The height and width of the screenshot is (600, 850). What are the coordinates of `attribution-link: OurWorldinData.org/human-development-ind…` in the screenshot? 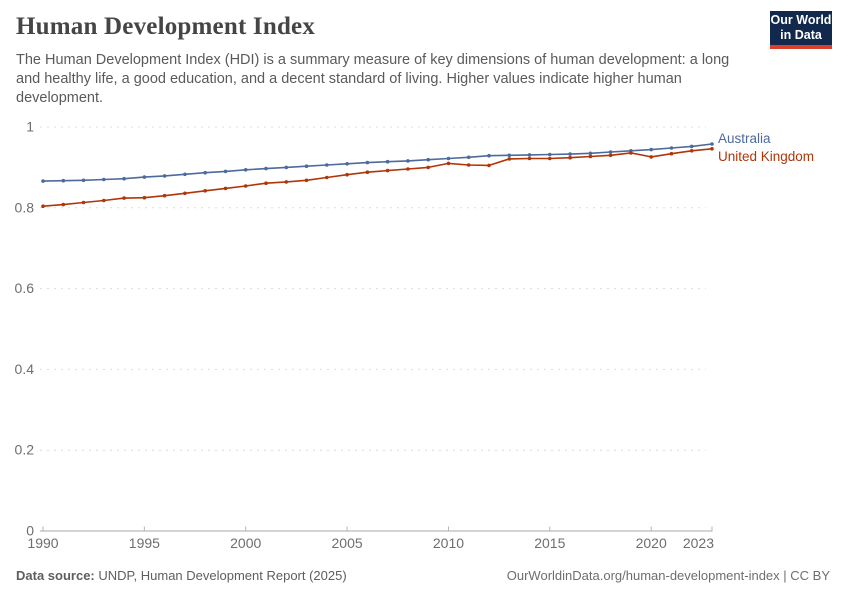 It's located at (668, 575).